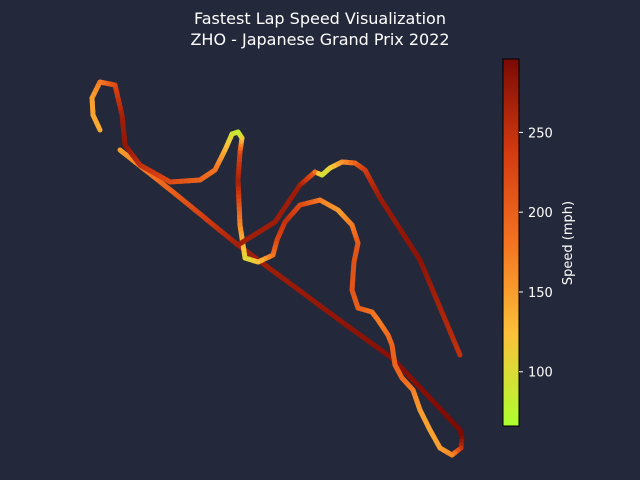 The image size is (640, 480). Describe the element at coordinates (540, 373) in the screenshot. I see `colorbar-tick-label-0: 100` at that location.